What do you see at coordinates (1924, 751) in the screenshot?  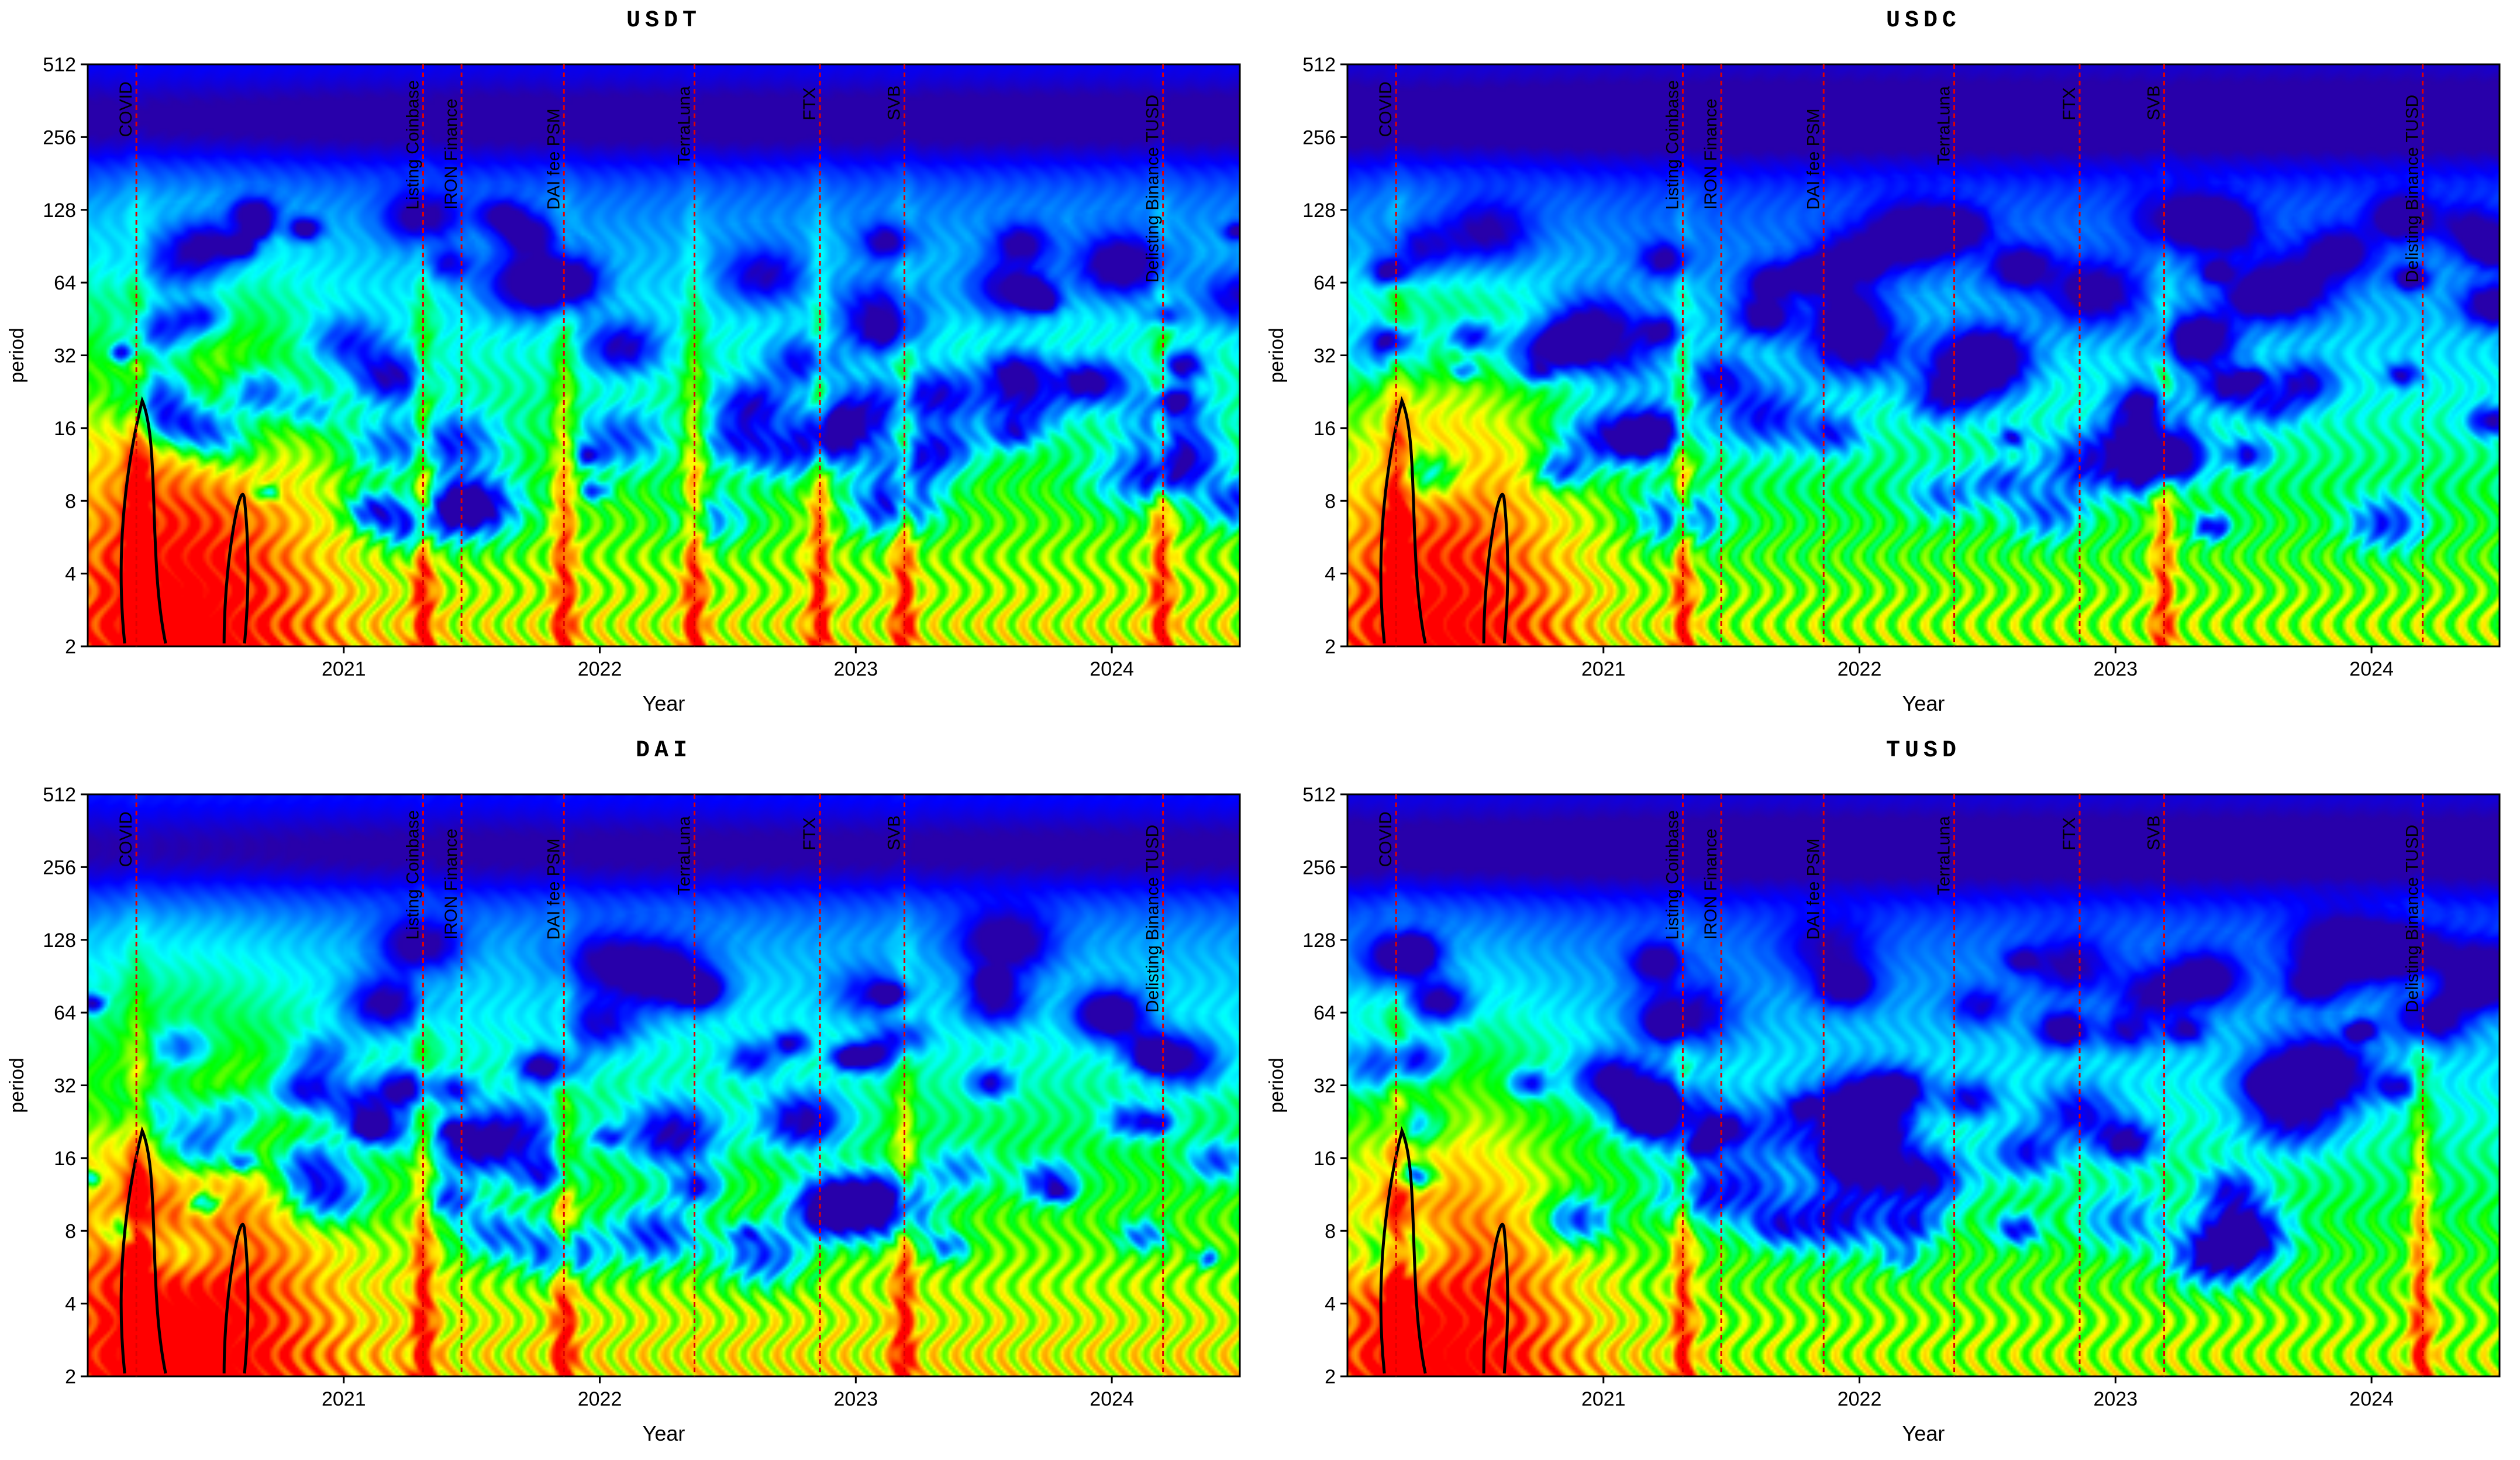 I see `chart-title: TUSD` at bounding box center [1924, 751].